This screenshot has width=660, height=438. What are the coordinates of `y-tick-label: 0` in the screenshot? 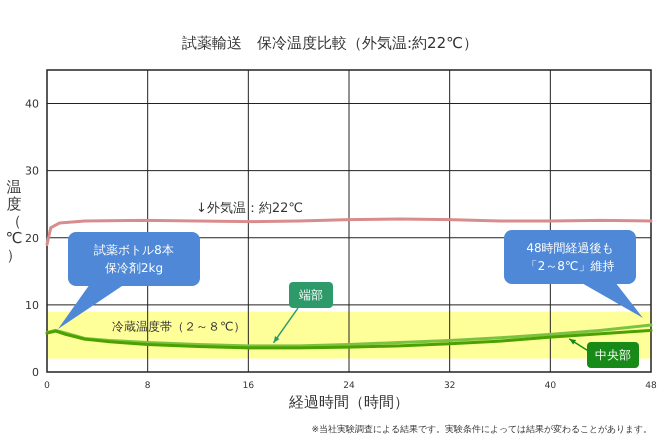 It's located at (35, 372).